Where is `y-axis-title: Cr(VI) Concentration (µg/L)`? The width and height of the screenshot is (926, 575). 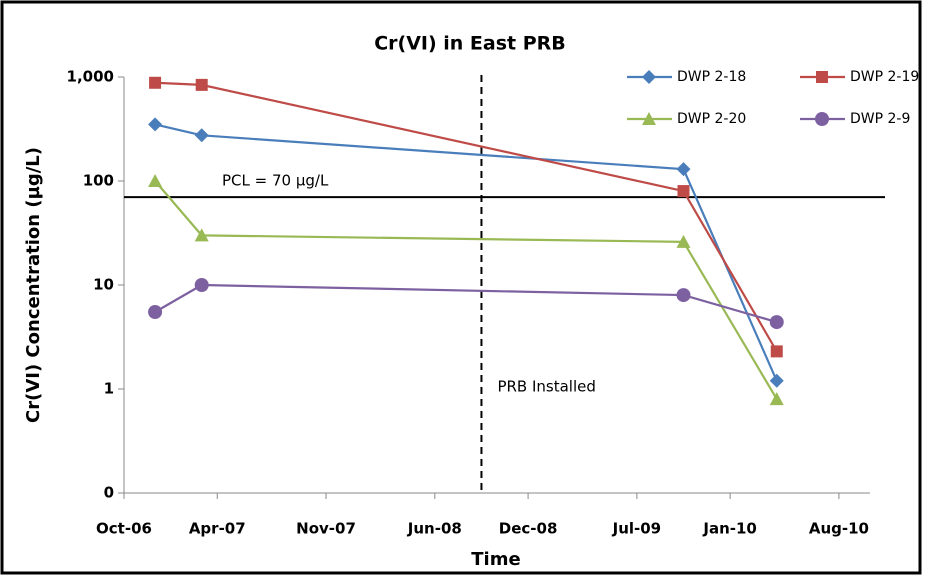
y-axis-title: Cr(VI) Concentration (µg/L) is located at coordinates (33, 285).